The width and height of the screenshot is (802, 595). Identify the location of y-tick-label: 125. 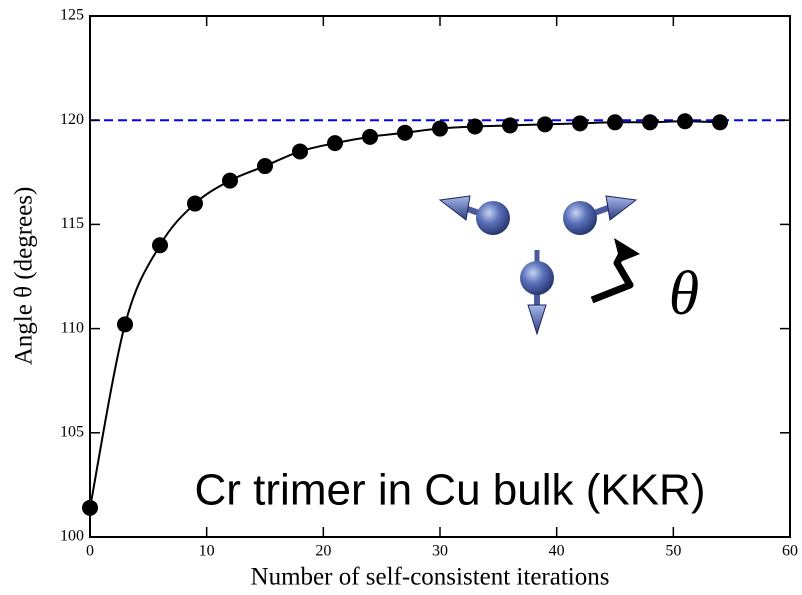
(72, 15).